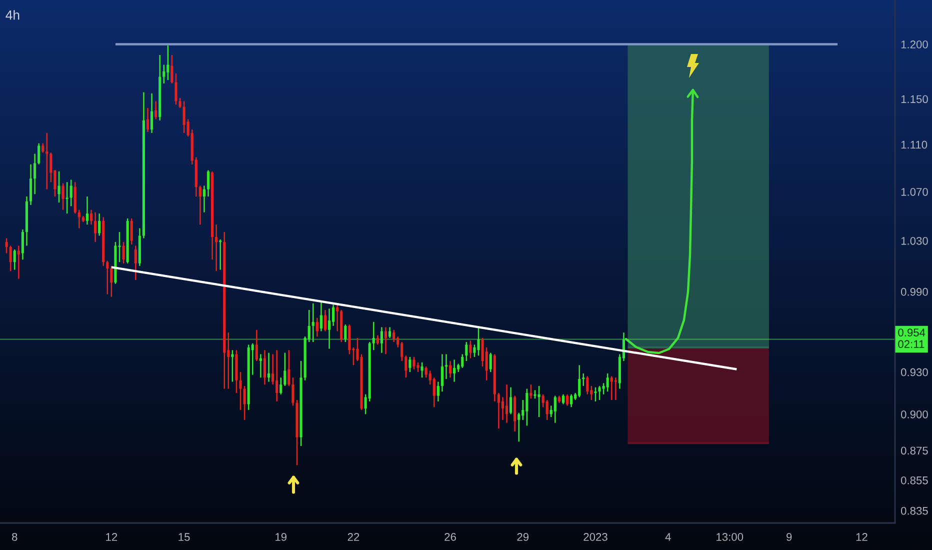 Image resolution: width=932 pixels, height=550 pixels. What do you see at coordinates (523, 537) in the screenshot?
I see `x-tick-label: 29` at bounding box center [523, 537].